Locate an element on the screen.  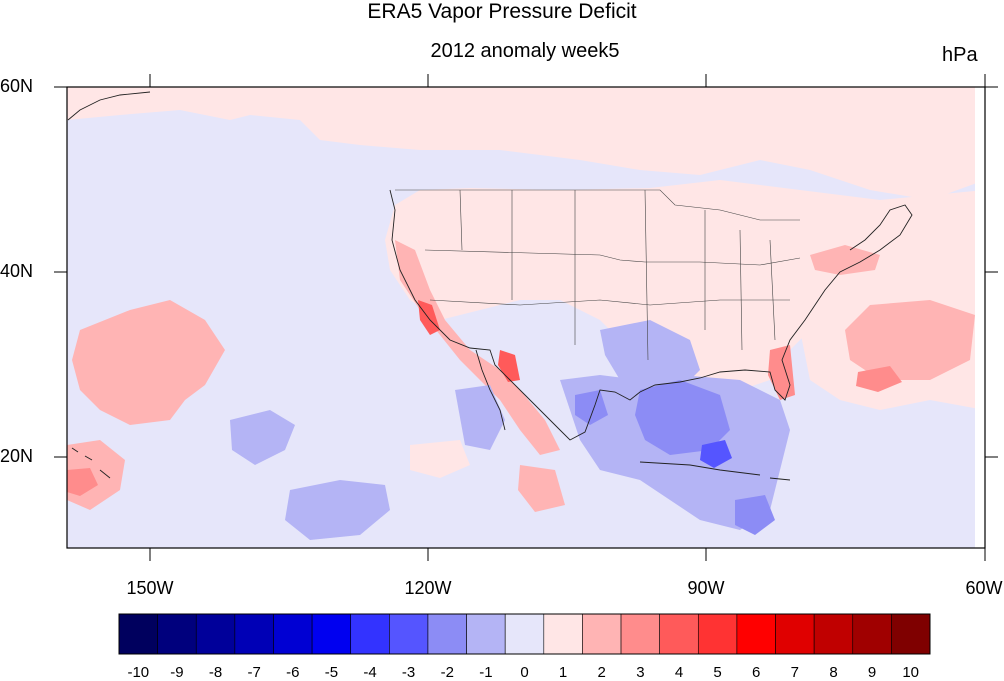
colorbar-label: 2 is located at coordinates (601, 672).